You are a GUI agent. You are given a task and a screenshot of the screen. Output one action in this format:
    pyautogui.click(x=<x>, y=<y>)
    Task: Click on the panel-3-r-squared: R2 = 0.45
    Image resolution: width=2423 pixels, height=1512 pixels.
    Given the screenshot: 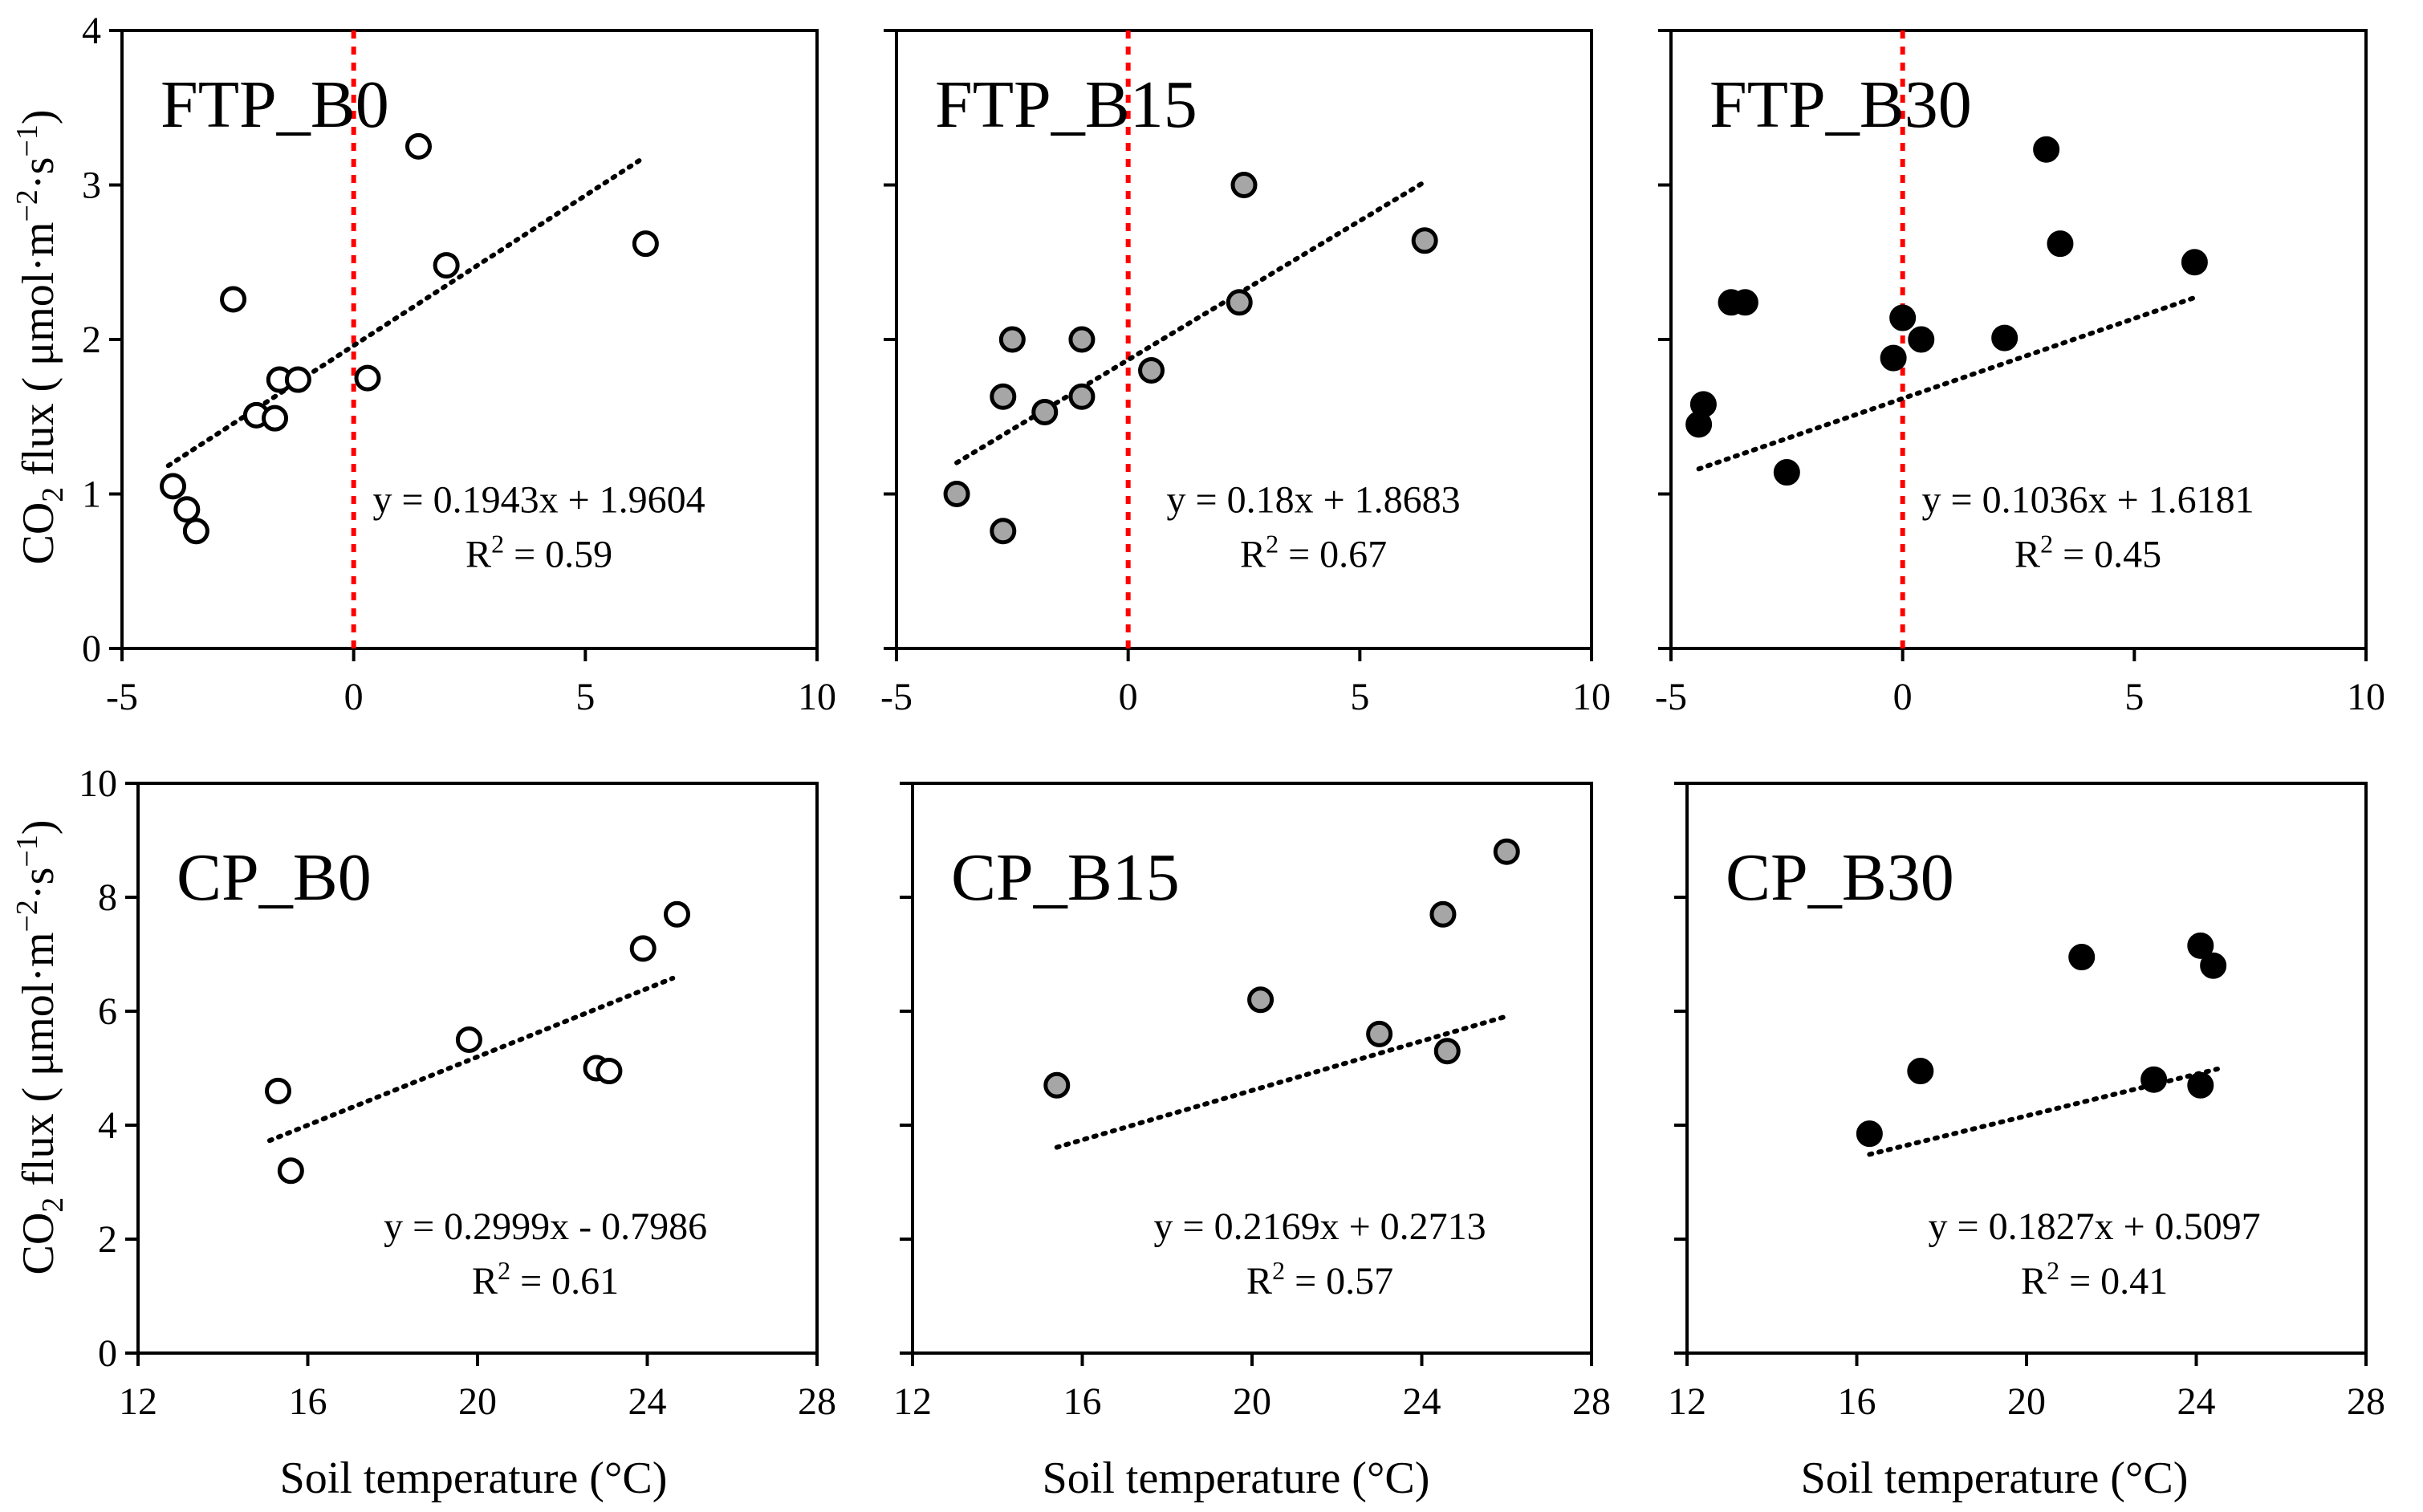 What is the action you would take?
    pyautogui.click(x=2087, y=553)
    